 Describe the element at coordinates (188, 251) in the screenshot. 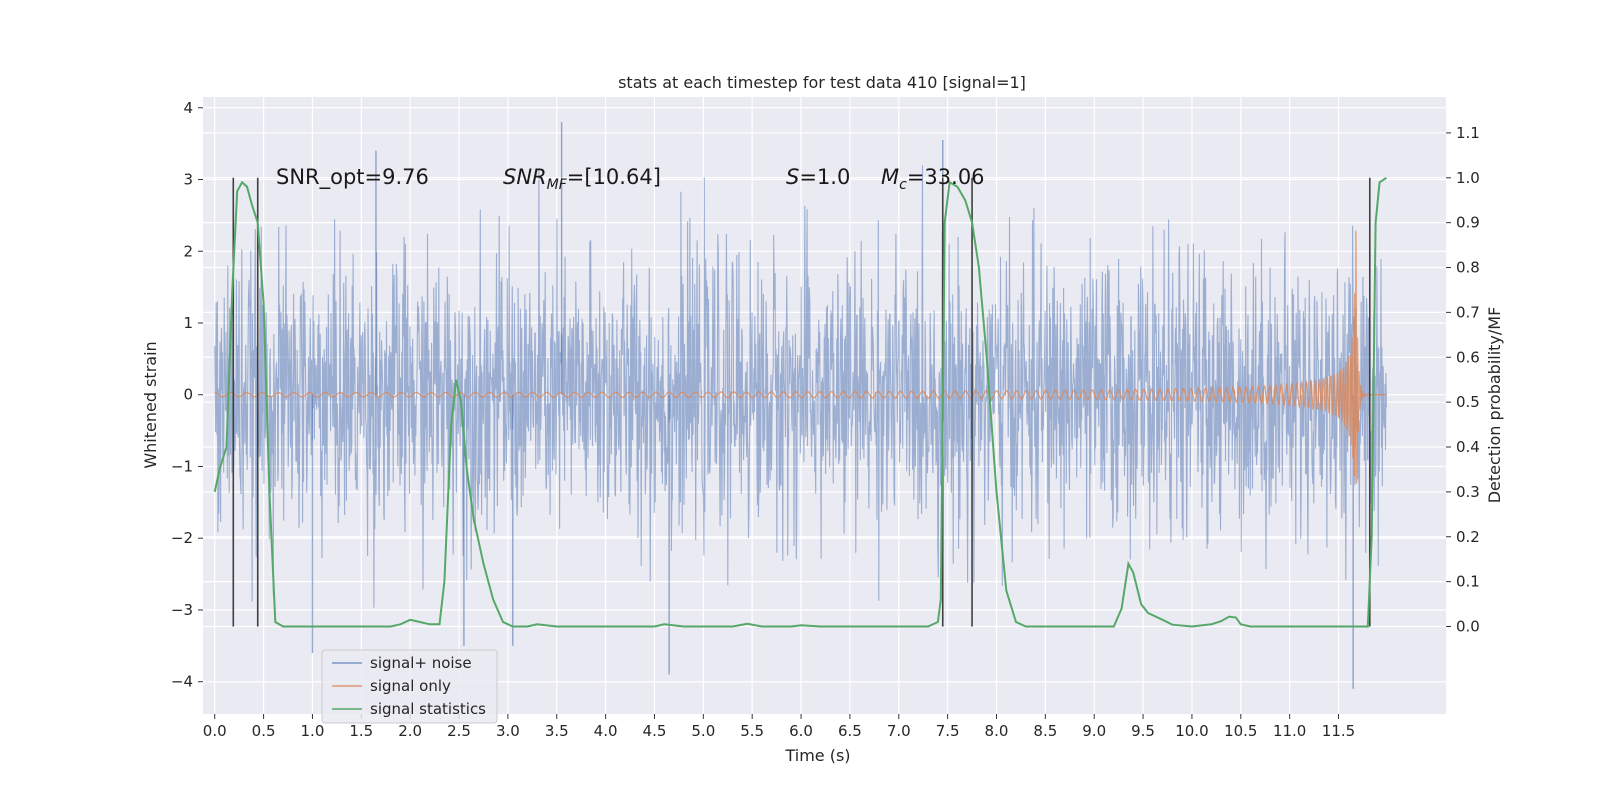

I see `y-tick-label: 2` at that location.